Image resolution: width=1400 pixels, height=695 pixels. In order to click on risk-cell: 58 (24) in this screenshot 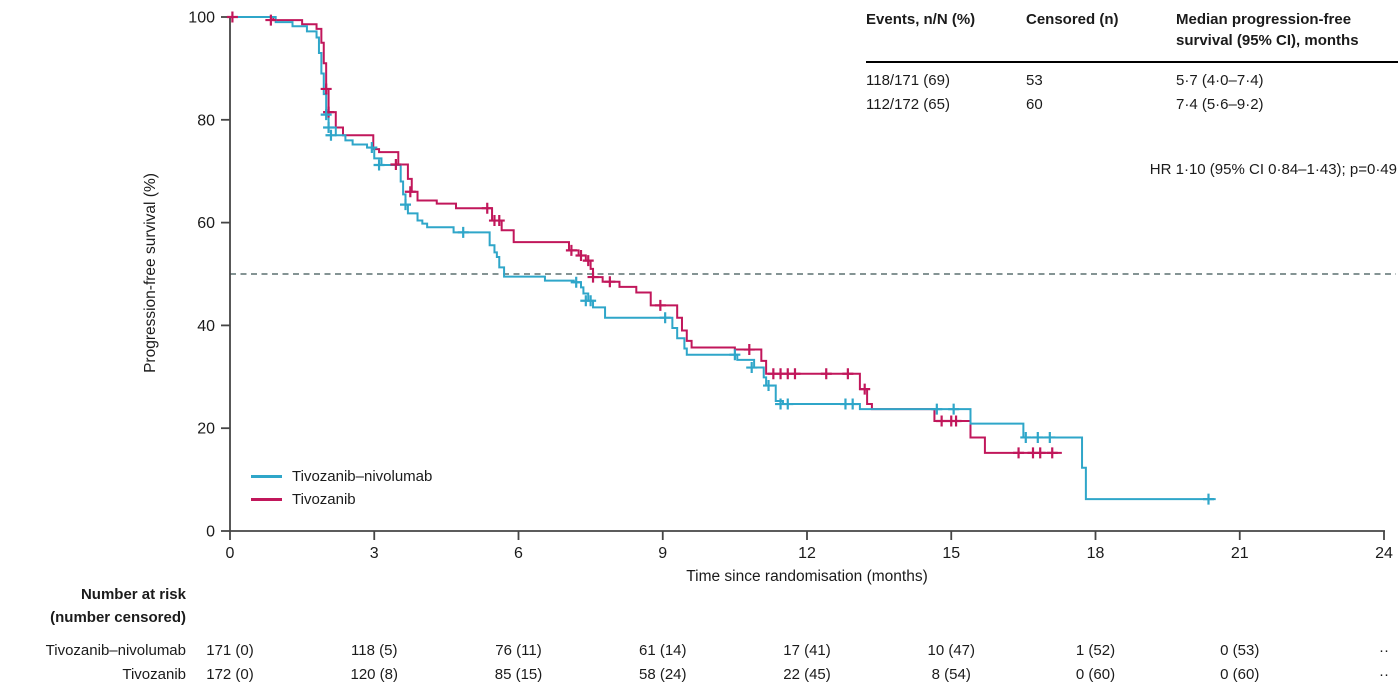, I will do `click(662, 674)`.